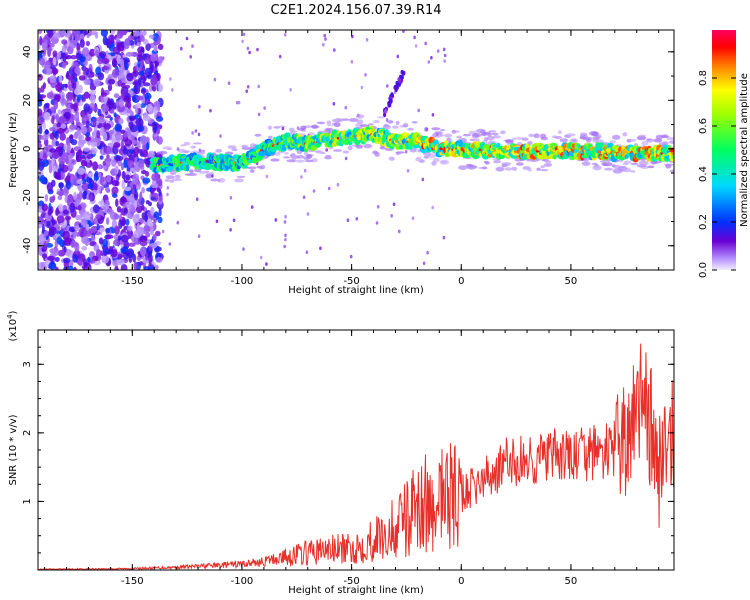 This screenshot has height=600, width=750. I want to click on spectrogram-y-axis-label: Frequency (Hz), so click(13, 150).